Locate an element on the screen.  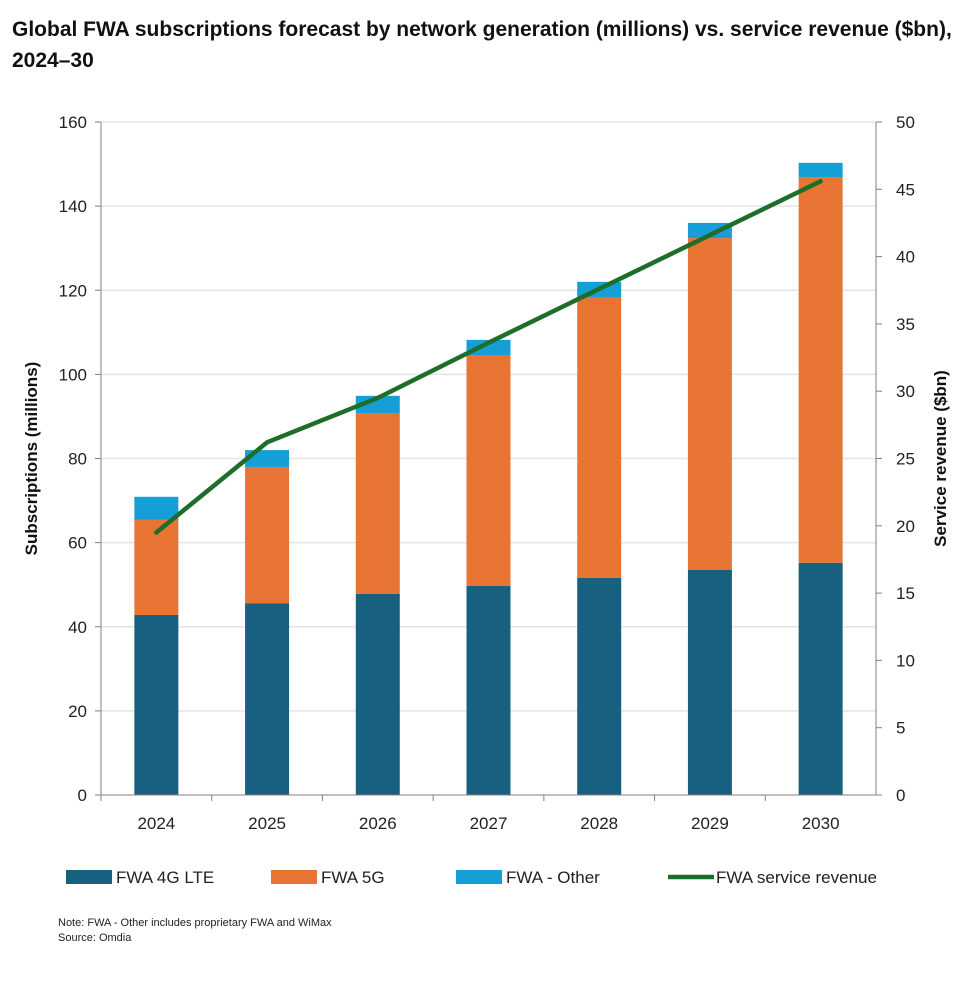
legend-label-fwa-5g: FWA 5G is located at coordinates (353, 877).